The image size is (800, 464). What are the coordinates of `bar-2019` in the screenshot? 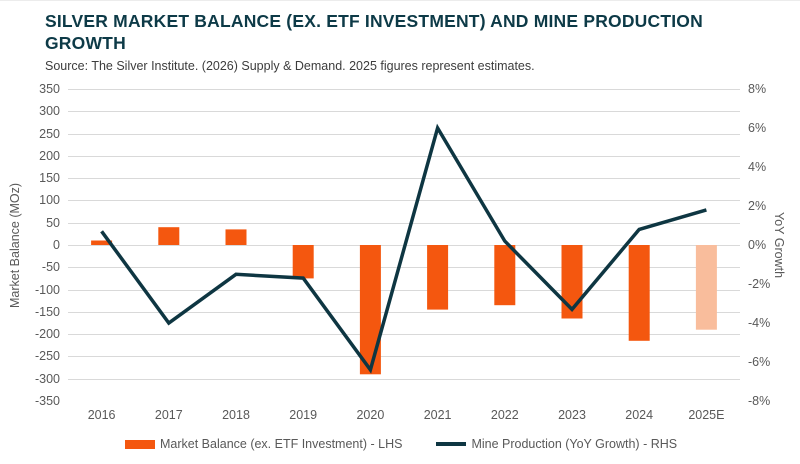 It's located at (303, 262).